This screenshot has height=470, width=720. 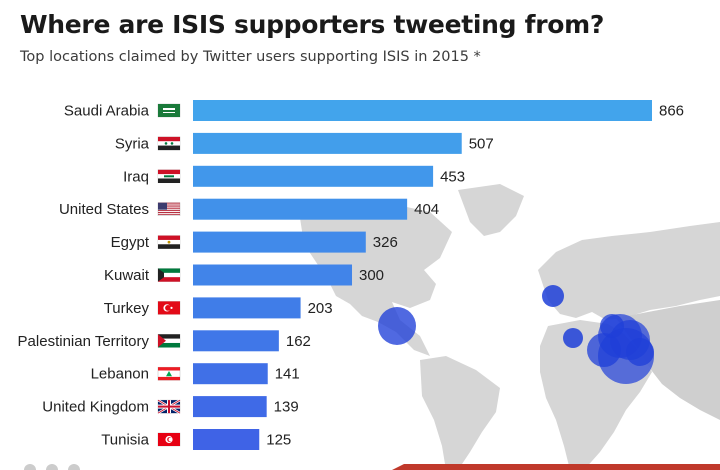 I want to click on map-bubbles, so click(x=516, y=334).